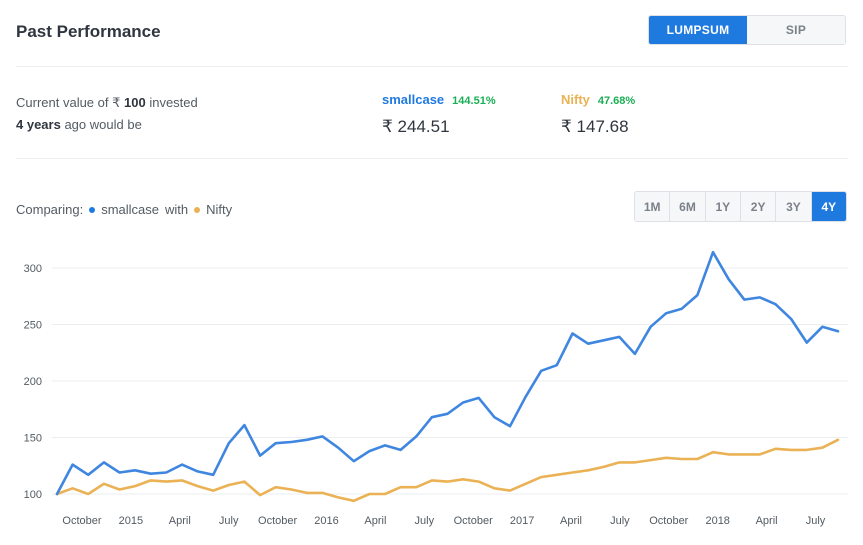  I want to click on comparing-label: Comparing:, so click(50, 209).